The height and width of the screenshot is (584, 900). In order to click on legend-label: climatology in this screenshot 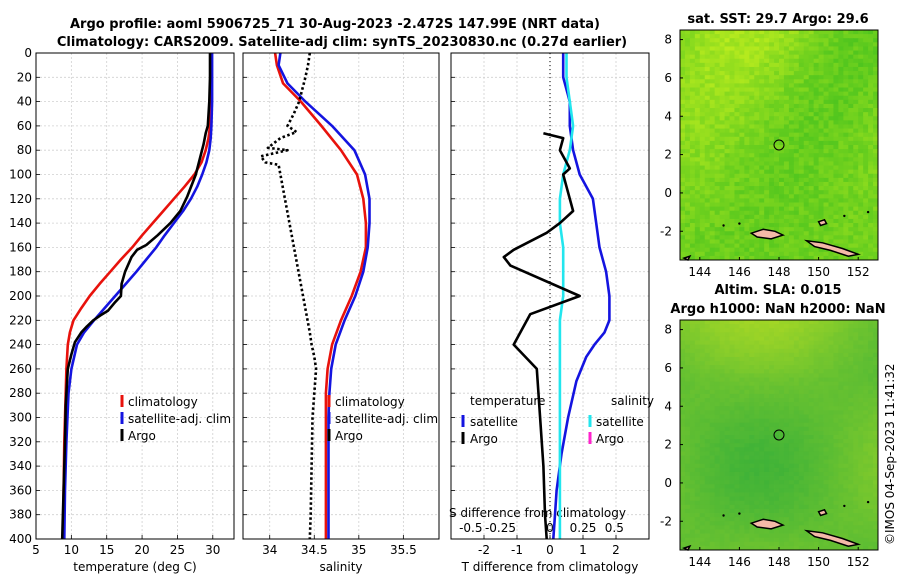, I will do `click(370, 402)`.